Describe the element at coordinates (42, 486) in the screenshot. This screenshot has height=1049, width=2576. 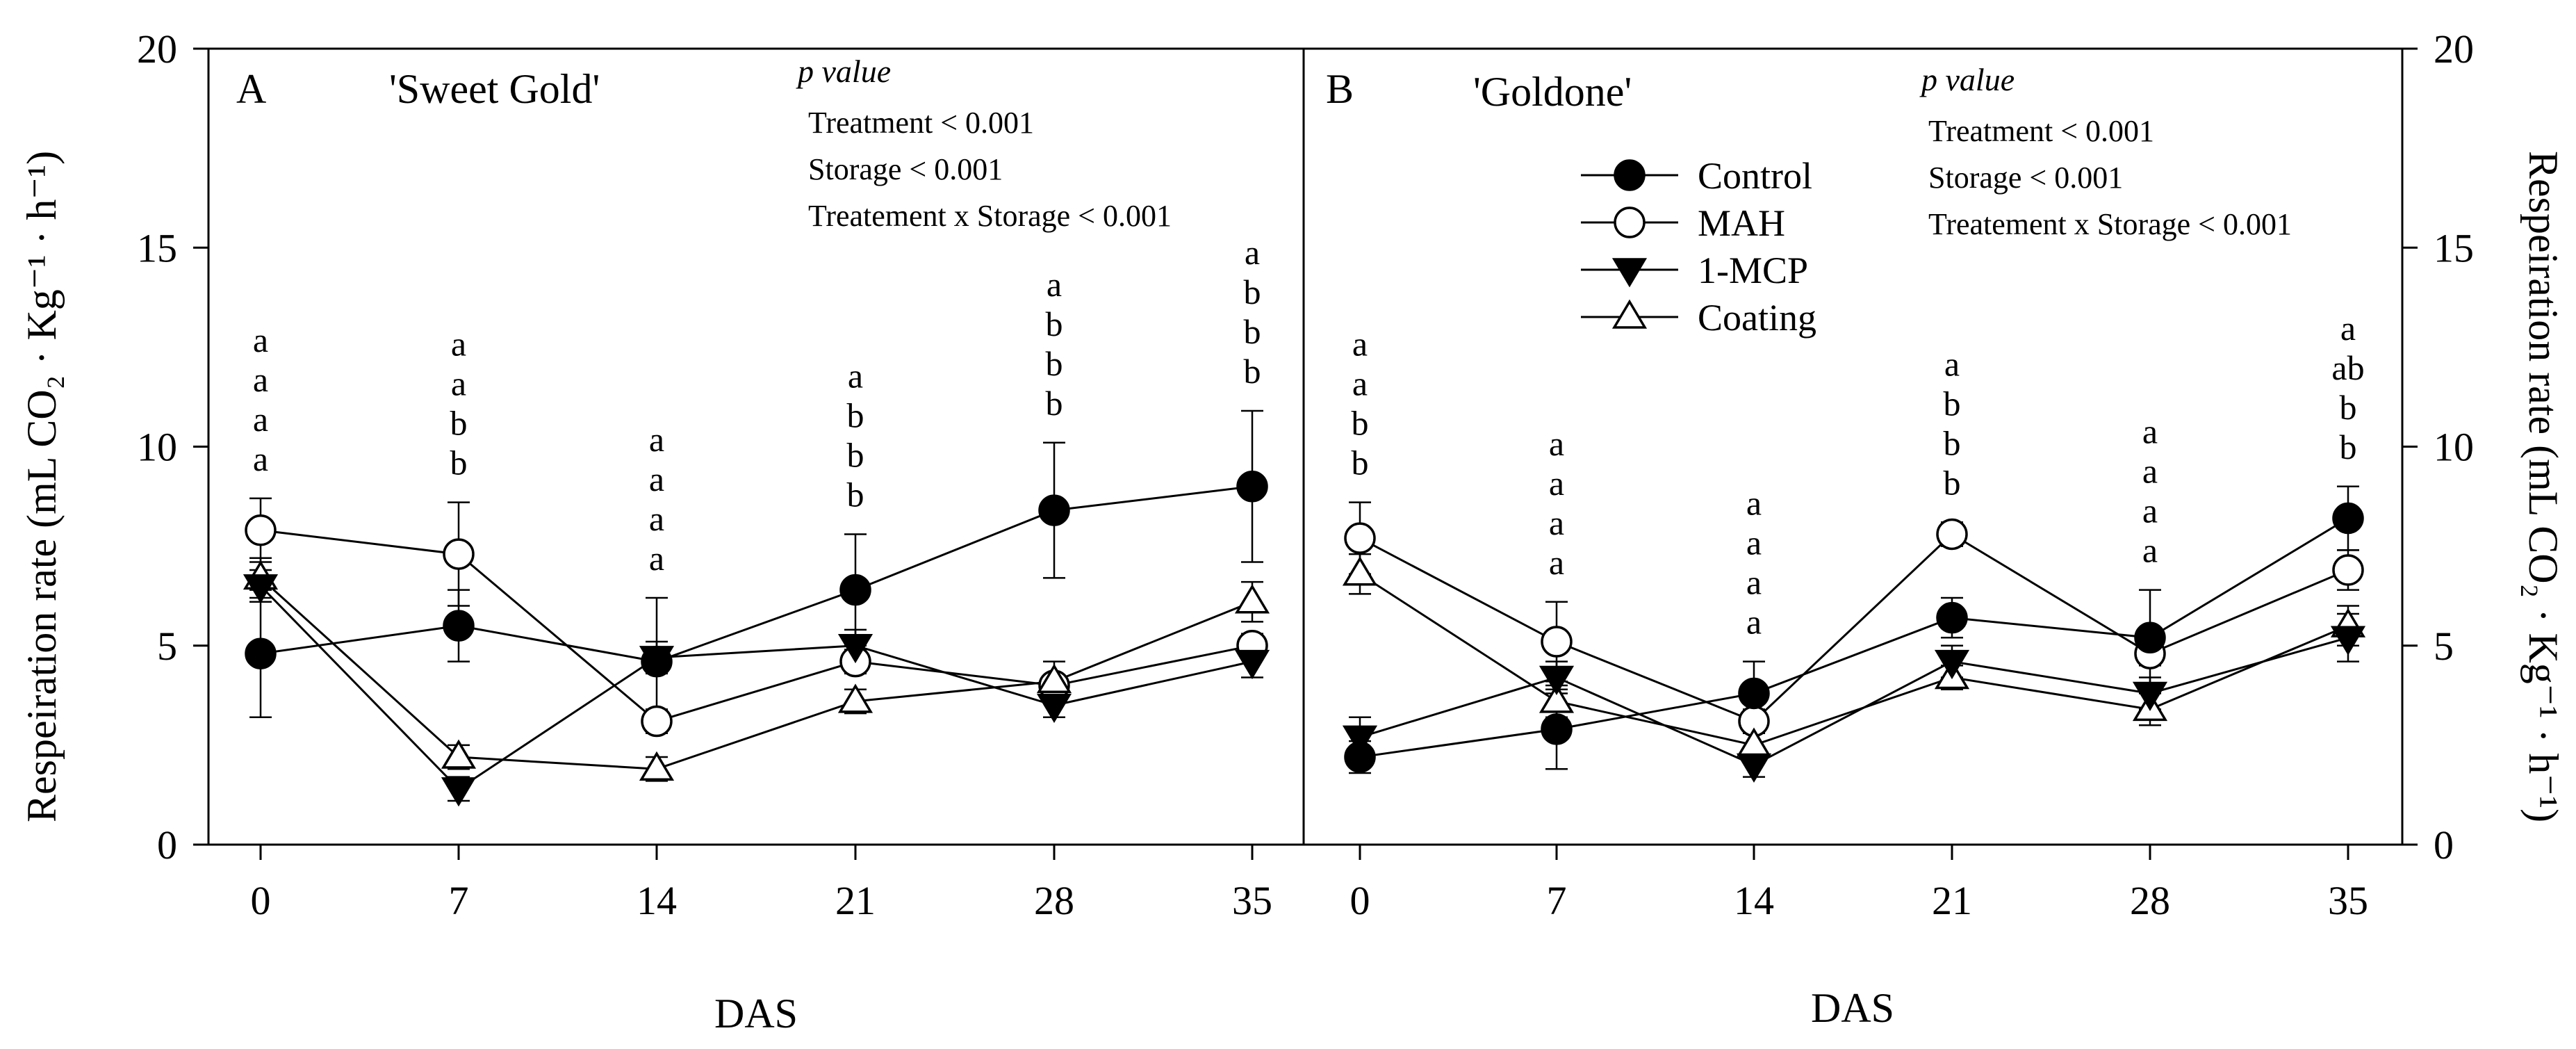
I see `y-axis-title-left: Respeiration rate (mL CO₂ · Kg⁻¹ · h⁻¹)` at that location.